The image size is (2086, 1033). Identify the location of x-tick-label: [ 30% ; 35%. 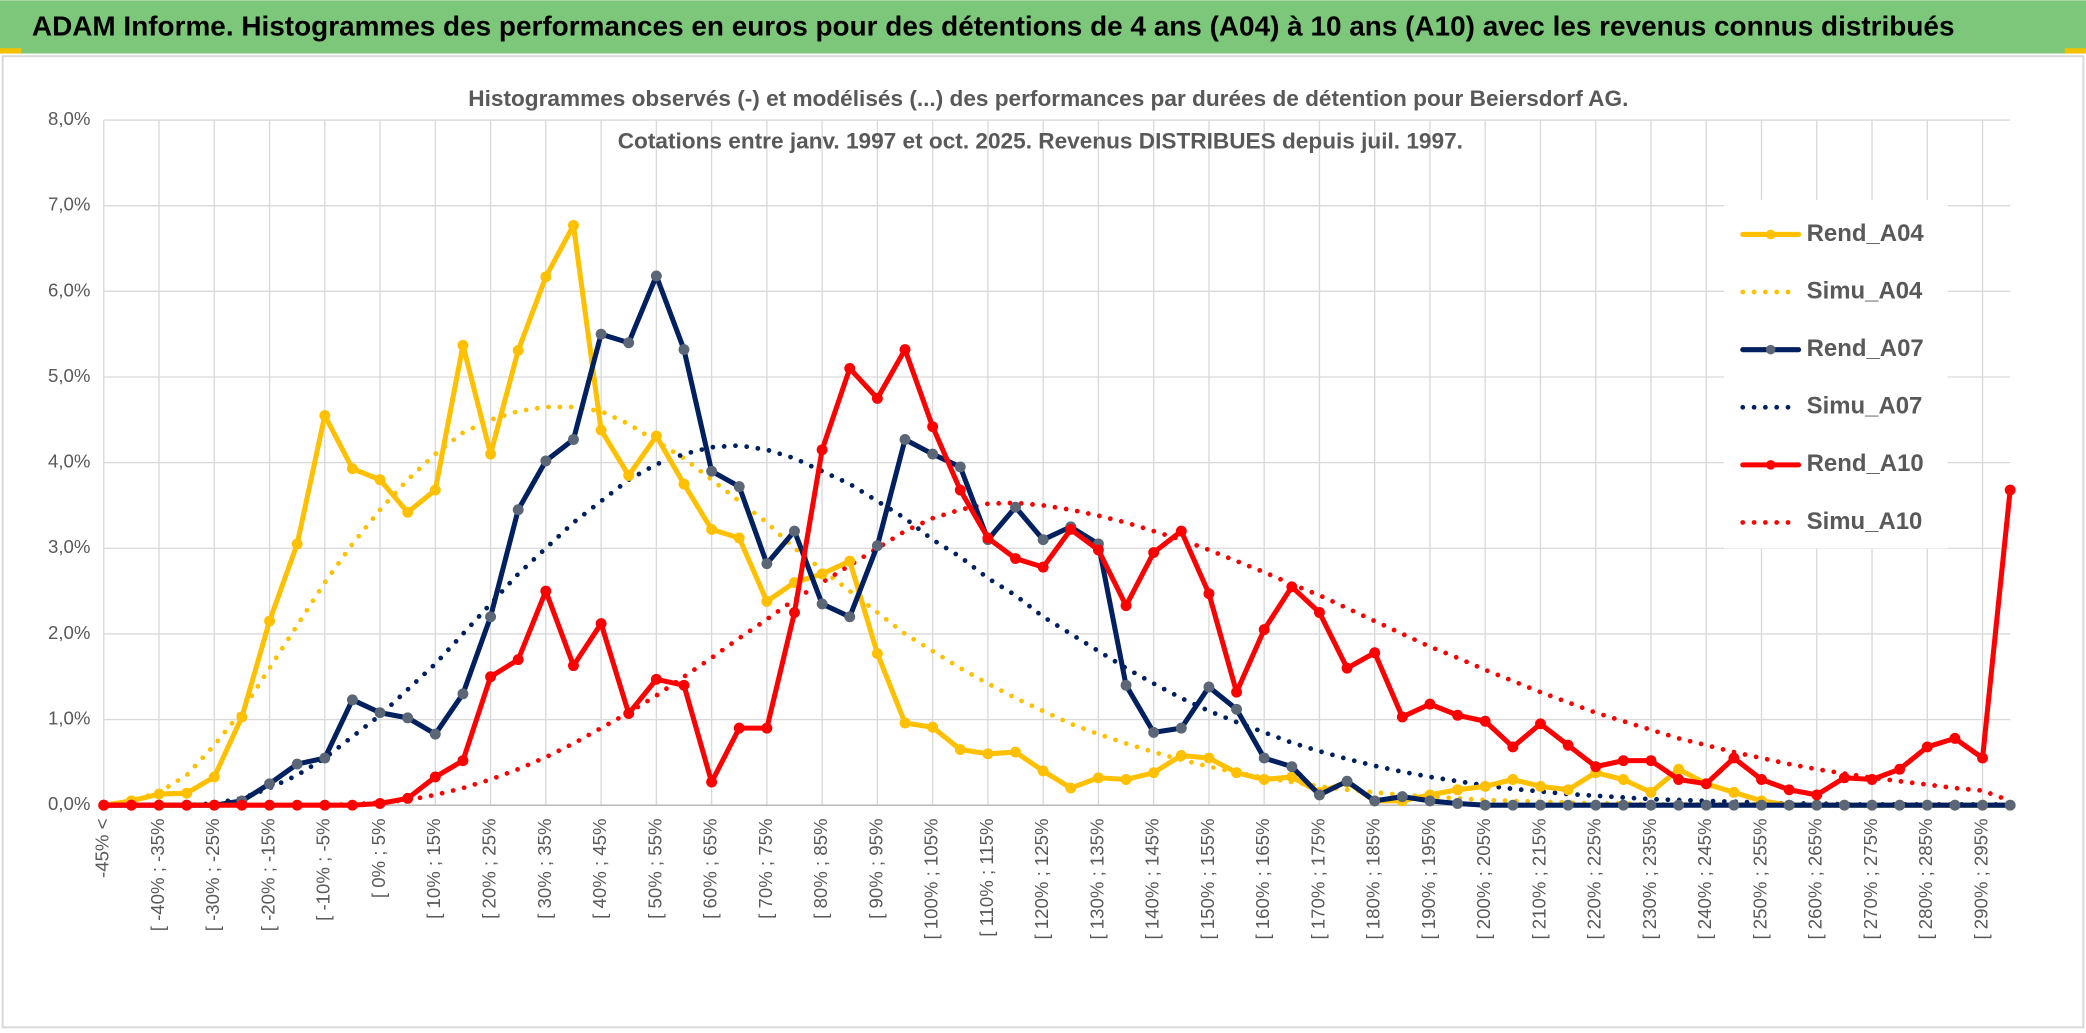
(544, 868).